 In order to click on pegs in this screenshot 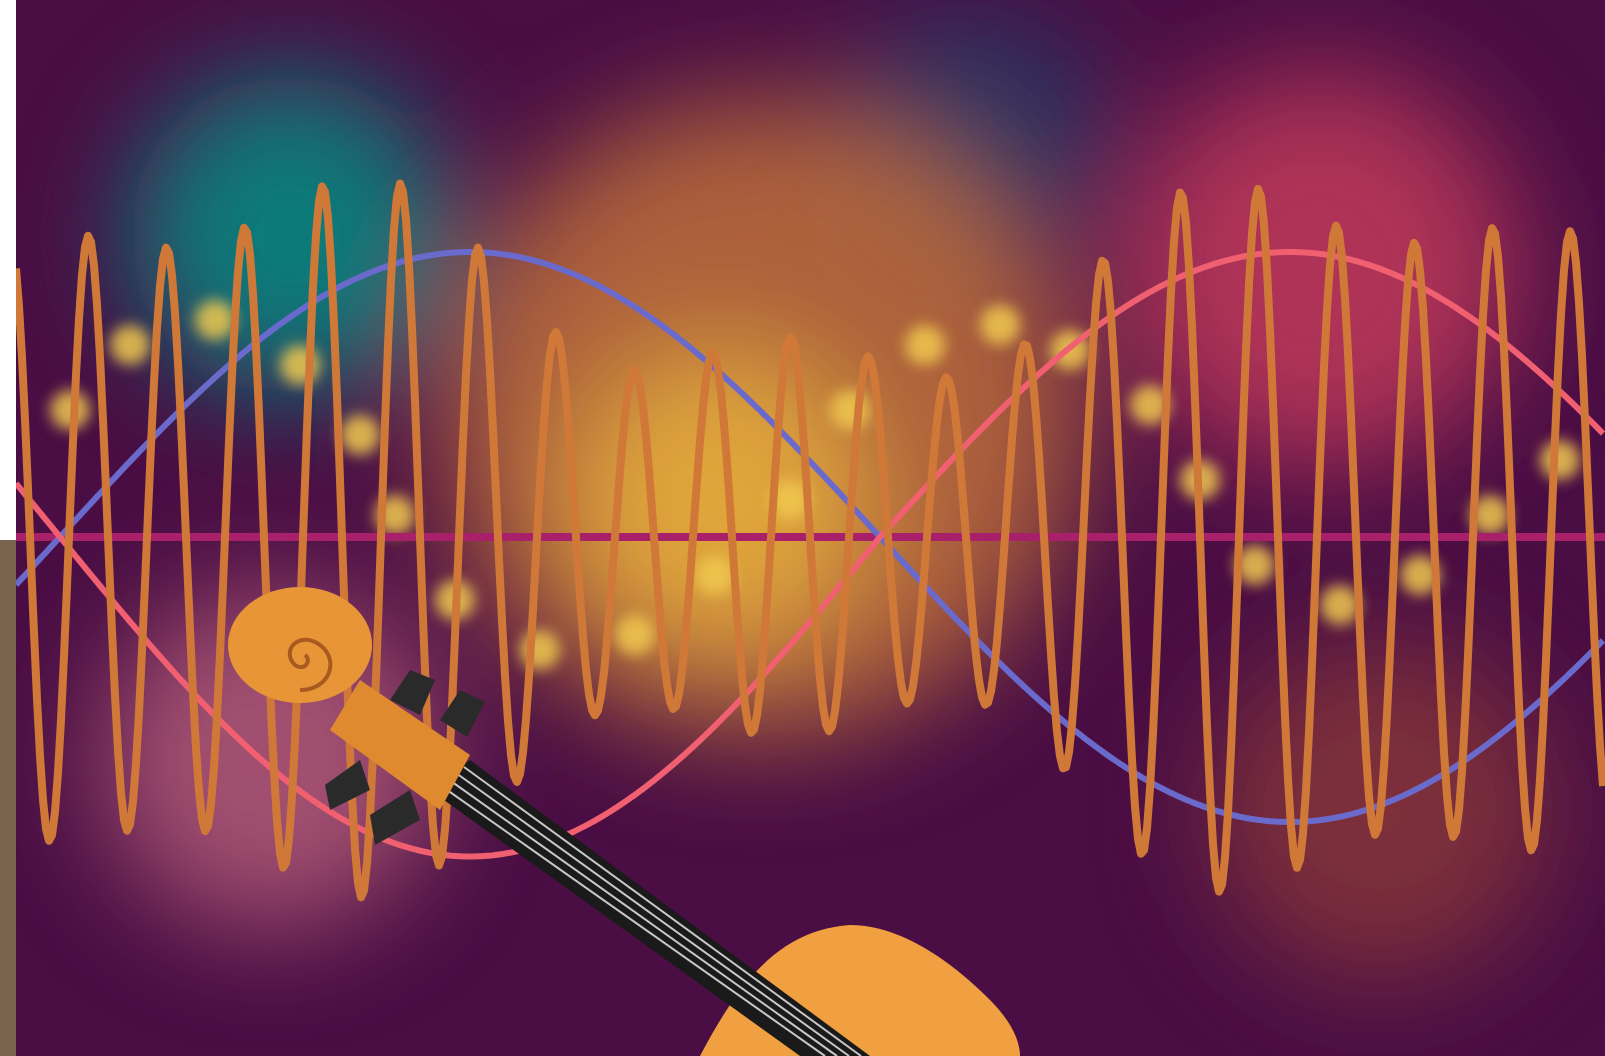, I will do `click(405, 757)`.